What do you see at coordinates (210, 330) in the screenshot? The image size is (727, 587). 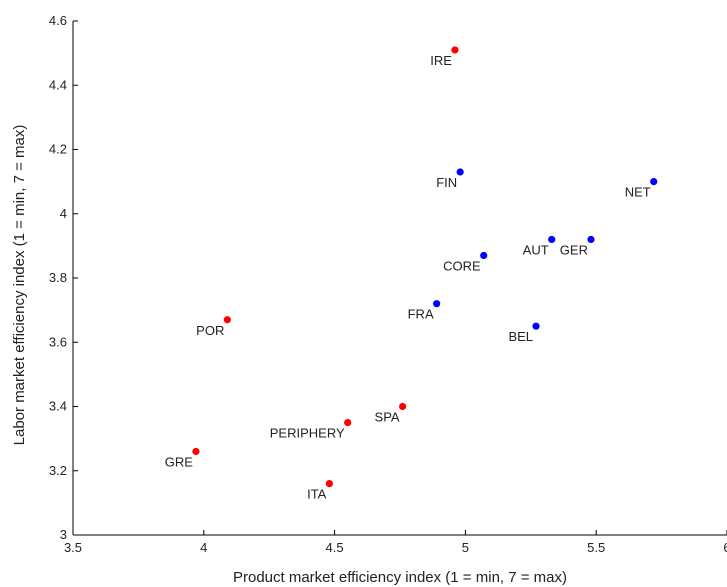 I see `point-label-por: POR` at bounding box center [210, 330].